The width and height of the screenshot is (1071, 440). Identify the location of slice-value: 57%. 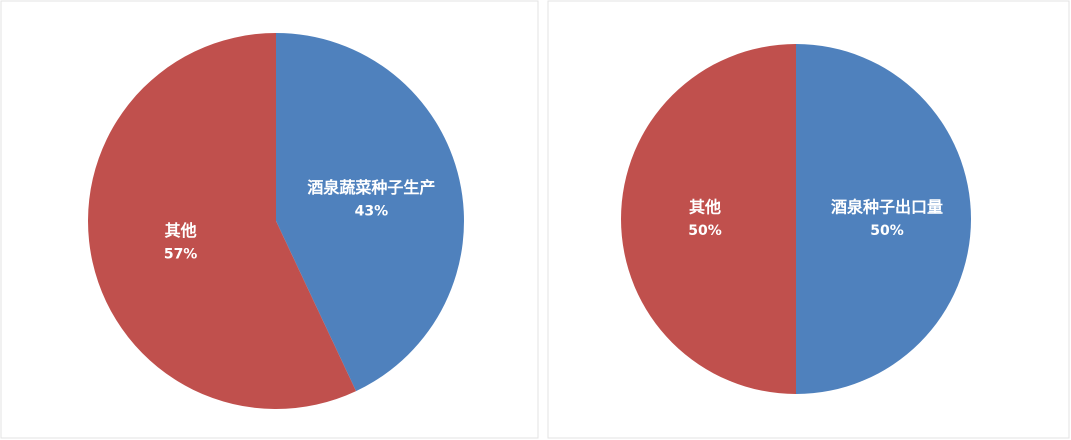
(181, 254).